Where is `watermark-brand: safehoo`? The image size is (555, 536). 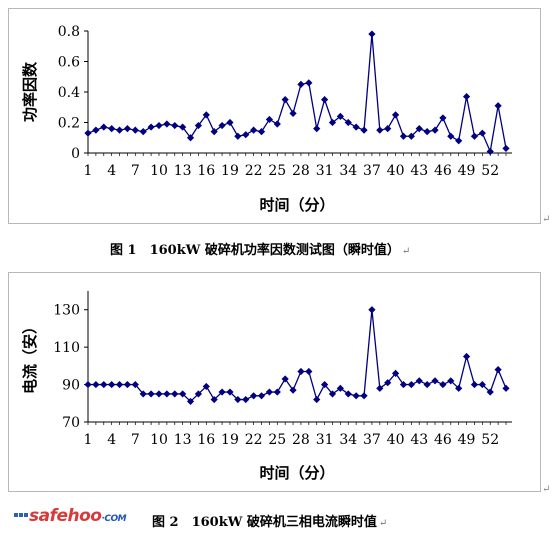
watermark-brand: safehoo is located at coordinates (65, 516).